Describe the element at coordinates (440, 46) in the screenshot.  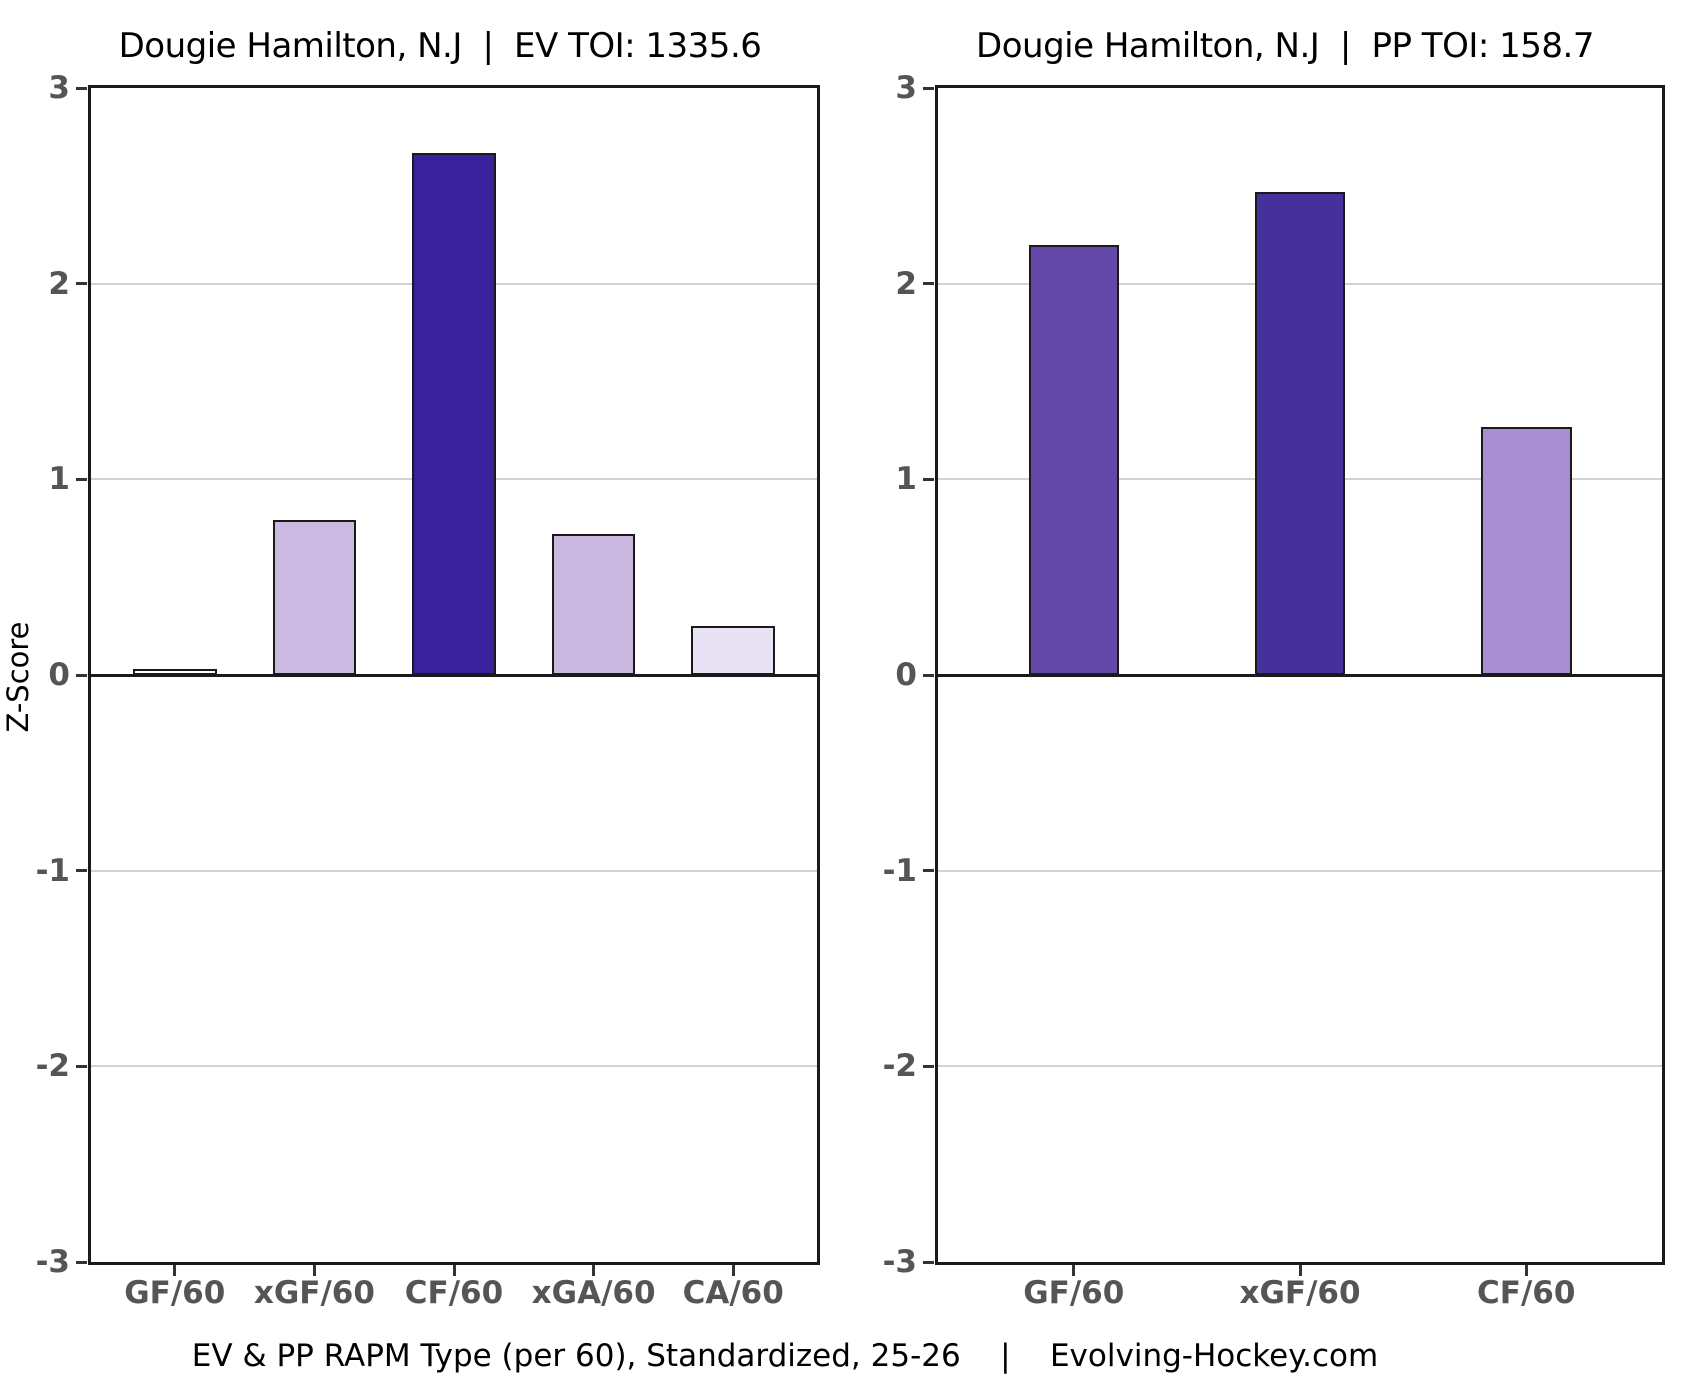
I see `ev-chart-title: Dougie Hamilton, N.J | EV TOI: 1335.6` at that location.